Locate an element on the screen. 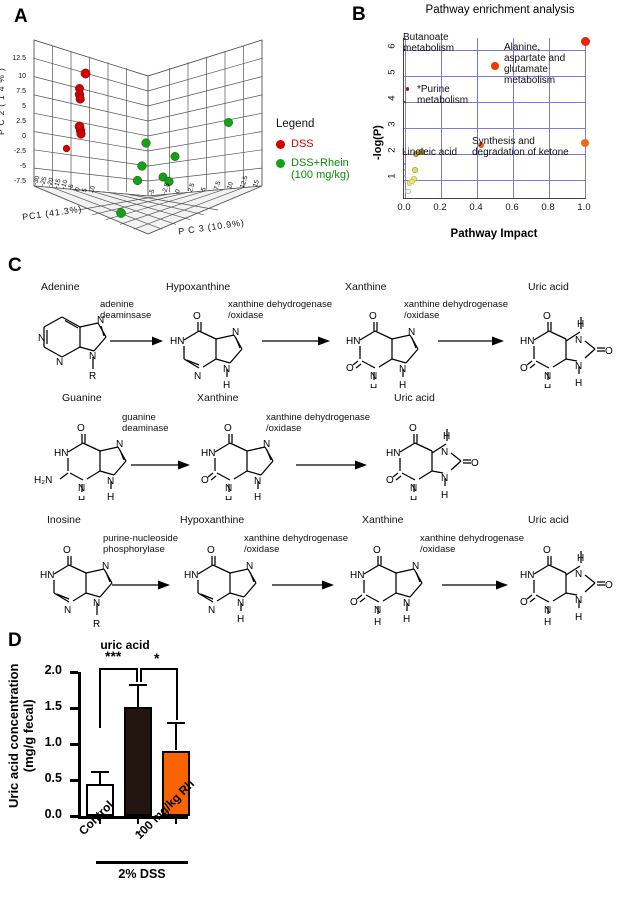  legend-label-dss: DSS is located at coordinates (302, 144).